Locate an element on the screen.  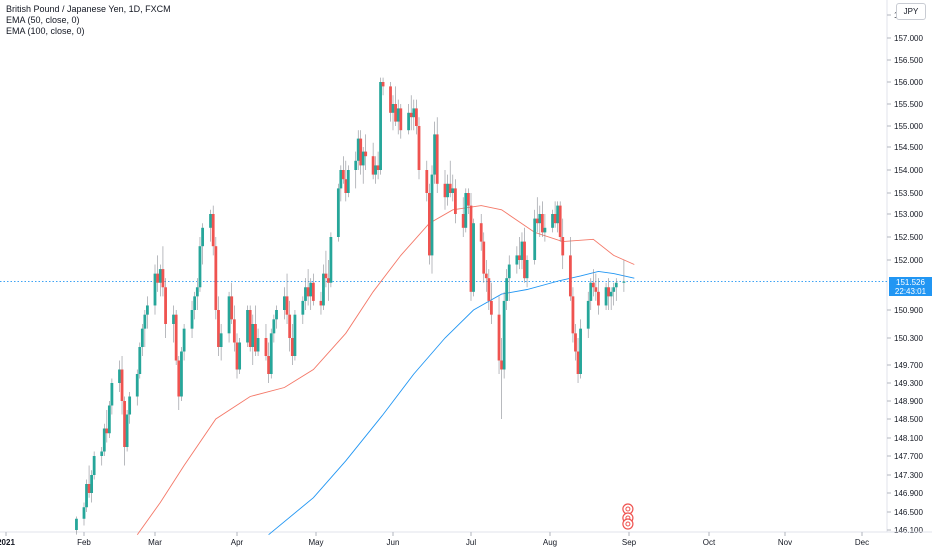
currency-button: JPY is located at coordinates (911, 11).